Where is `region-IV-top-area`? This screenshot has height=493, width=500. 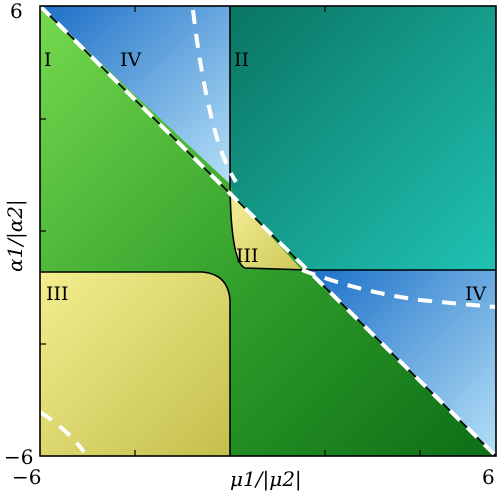 region-IV-top-area is located at coordinates (135, 95).